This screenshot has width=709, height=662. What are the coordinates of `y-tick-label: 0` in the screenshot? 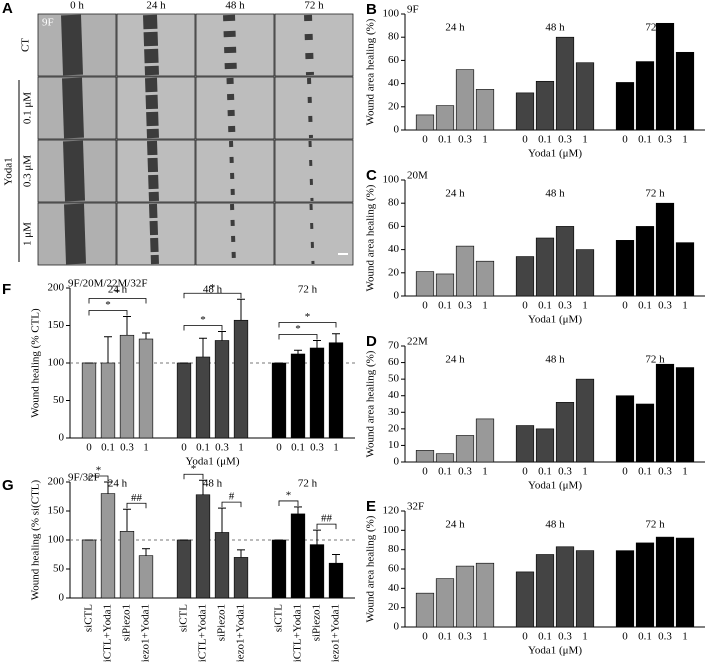 It's located at (397, 627).